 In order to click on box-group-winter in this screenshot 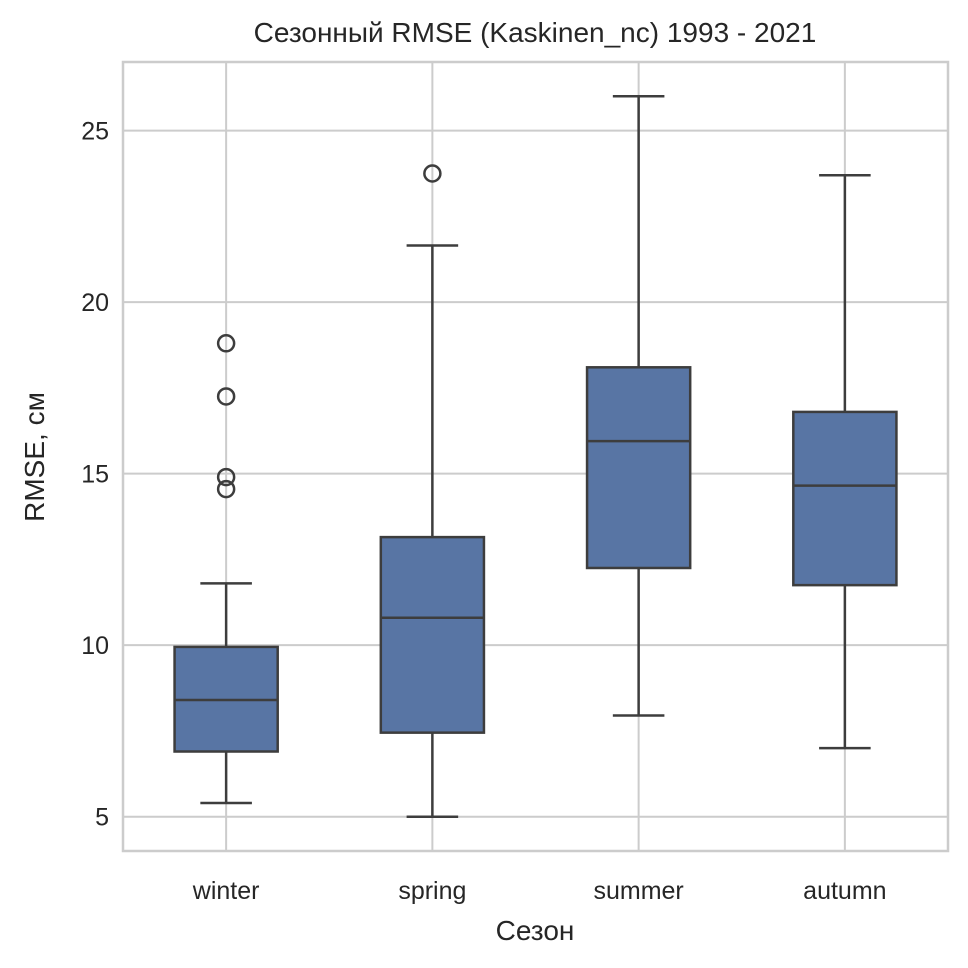, I will do `click(226, 569)`.